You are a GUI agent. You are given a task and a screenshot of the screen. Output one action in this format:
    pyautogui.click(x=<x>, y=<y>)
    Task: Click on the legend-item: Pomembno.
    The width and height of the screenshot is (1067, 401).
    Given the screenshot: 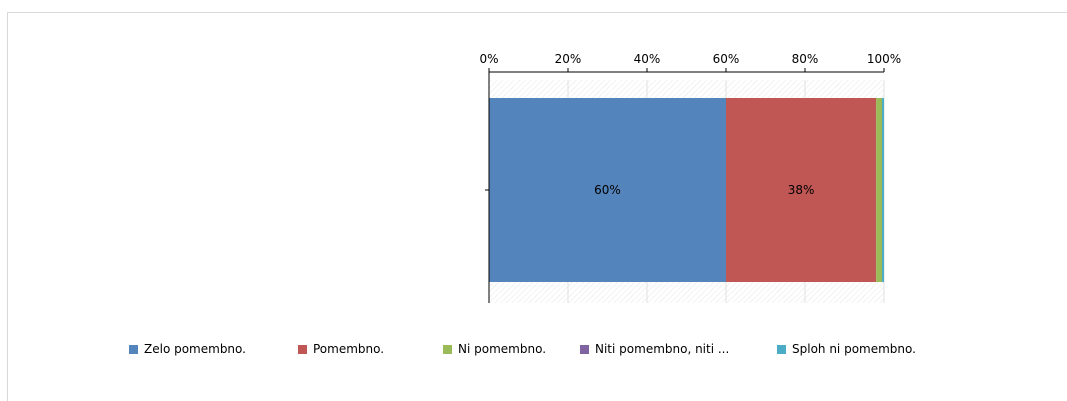 What is the action you would take?
    pyautogui.click(x=341, y=349)
    